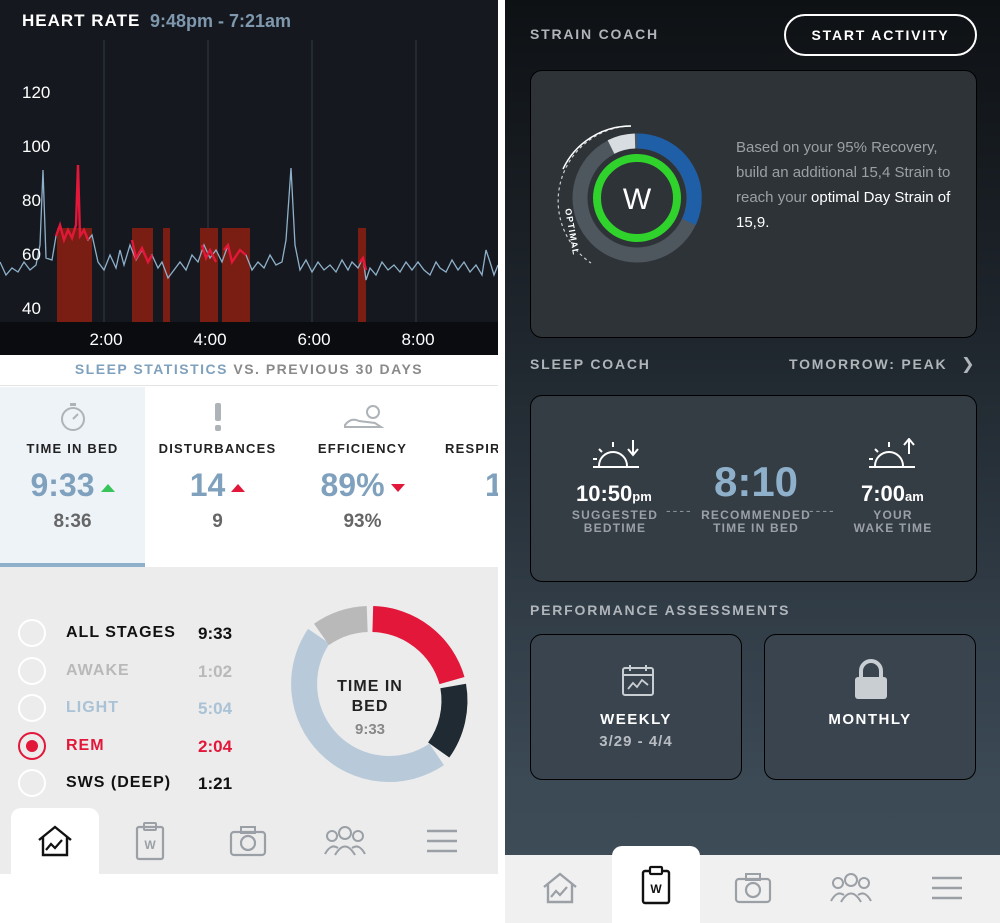  What do you see at coordinates (362, 485) in the screenshot?
I see `stat-value: 89%` at bounding box center [362, 485].